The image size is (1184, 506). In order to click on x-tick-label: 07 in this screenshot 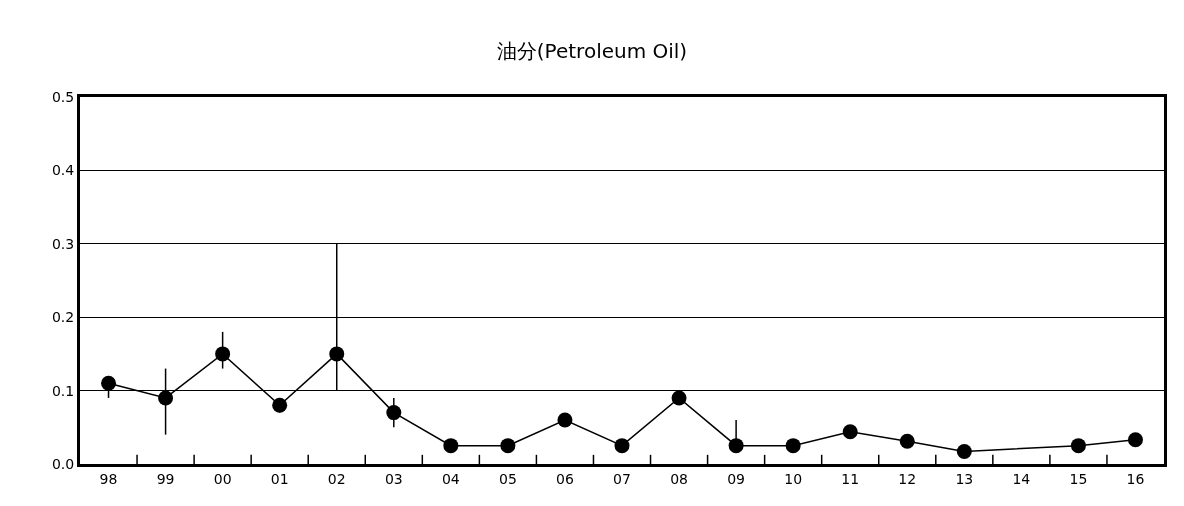, I will do `click(622, 478)`.